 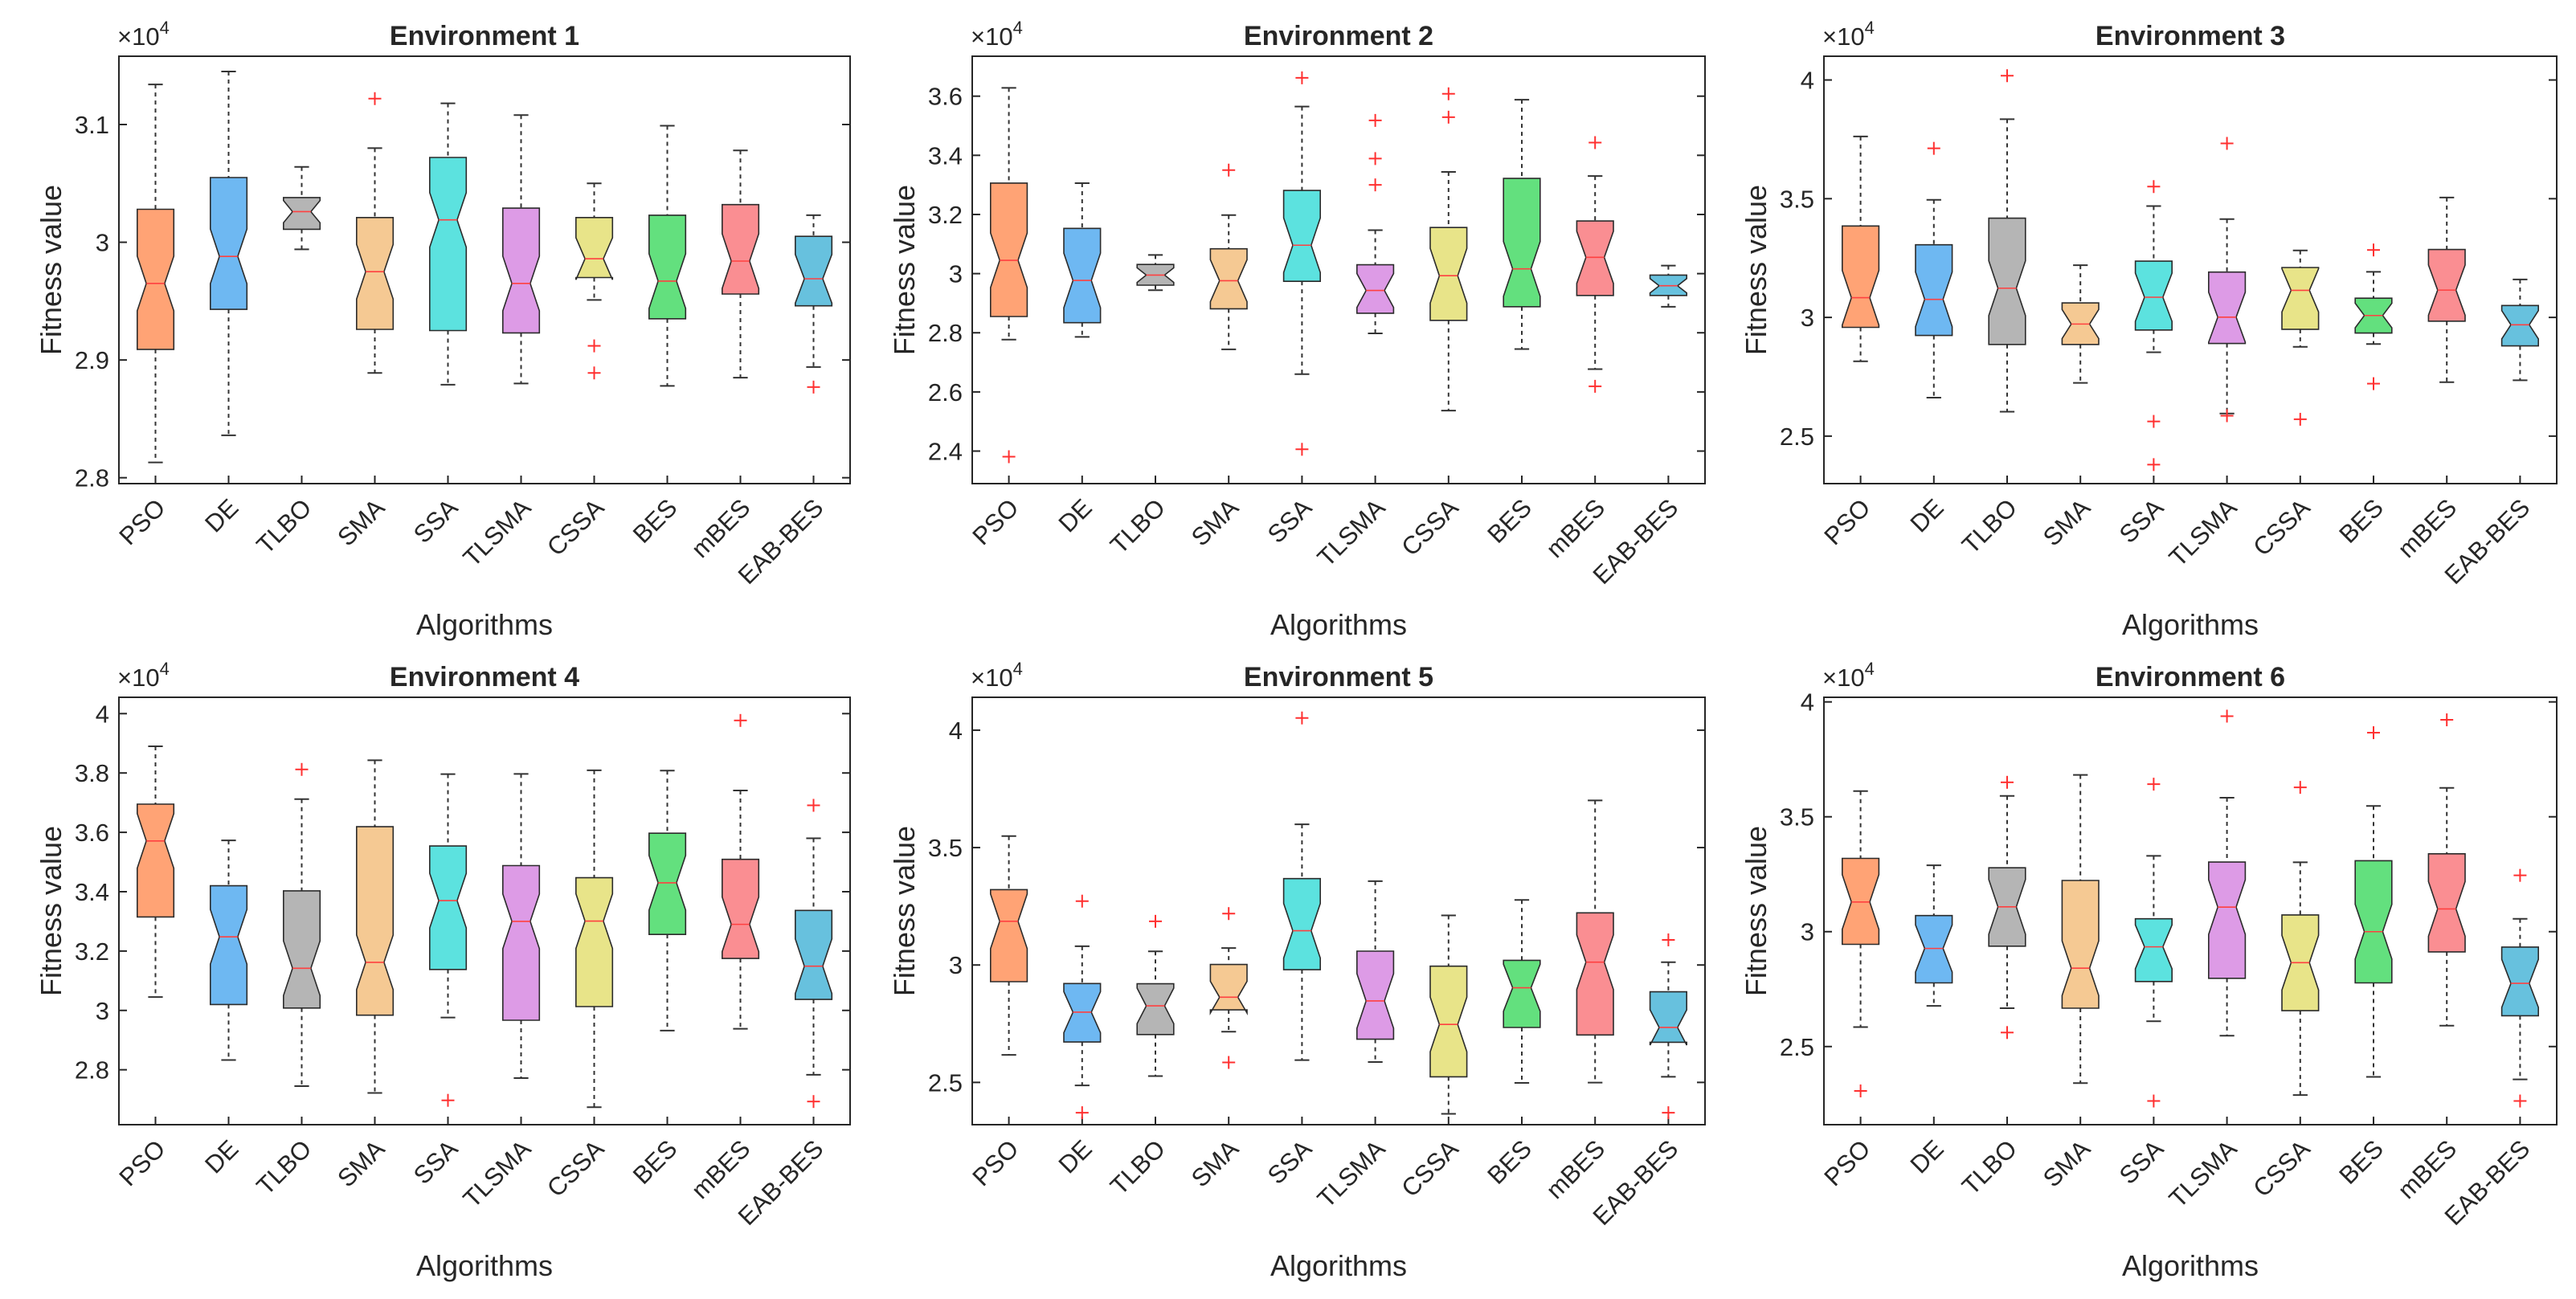 I want to click on chart-title: Environment 2, so click(x=1338, y=36).